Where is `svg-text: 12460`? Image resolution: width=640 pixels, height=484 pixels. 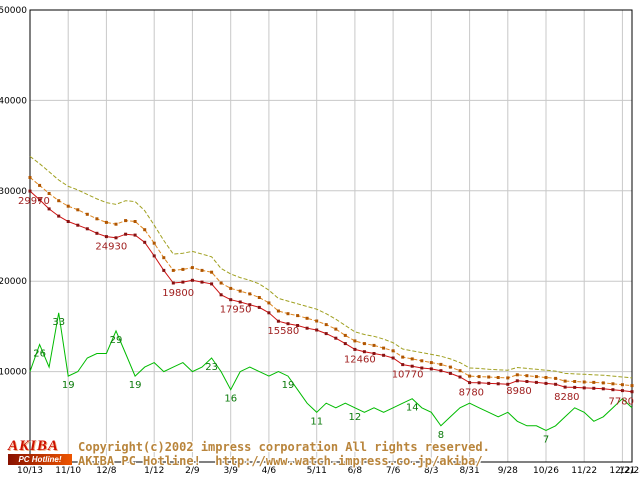
svg-text: 12460 is located at coordinates (360, 359).